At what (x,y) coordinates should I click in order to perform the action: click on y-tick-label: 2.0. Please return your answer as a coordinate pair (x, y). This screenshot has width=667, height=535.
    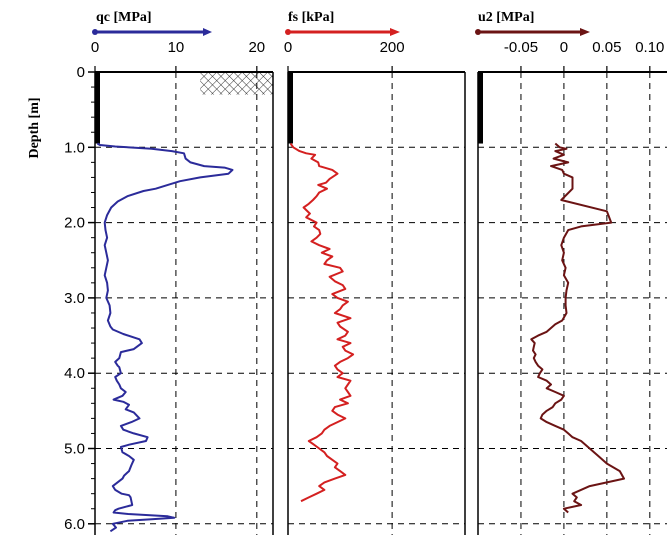
    Looking at the image, I should click on (74, 223).